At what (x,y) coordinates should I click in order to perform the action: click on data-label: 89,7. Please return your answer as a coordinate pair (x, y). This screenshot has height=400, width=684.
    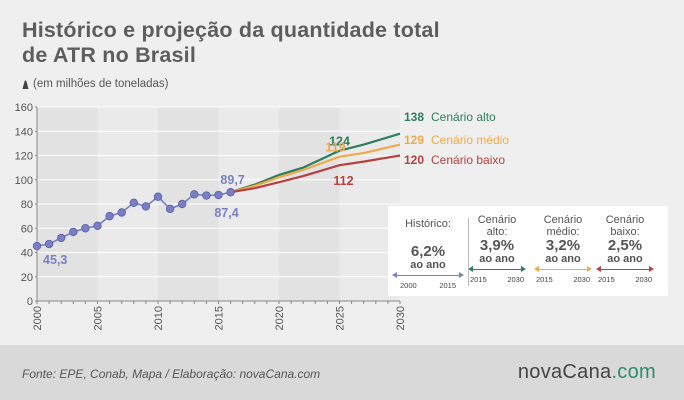
    Looking at the image, I should click on (232, 180).